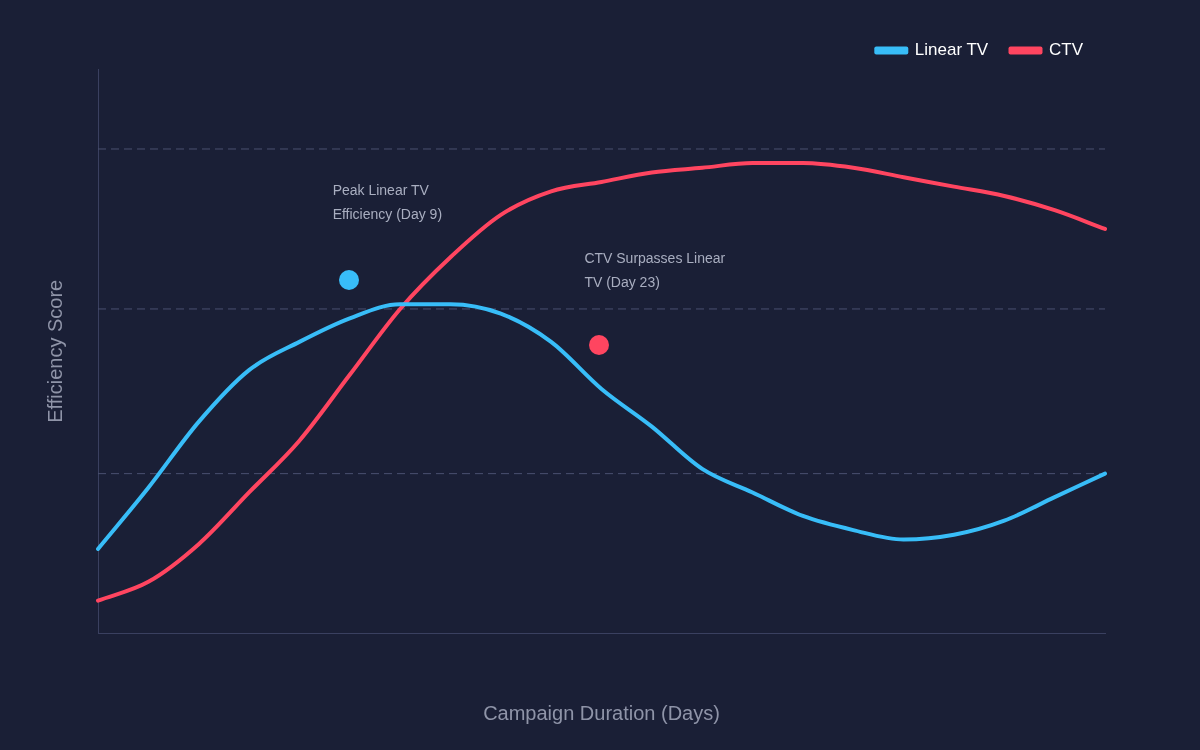 This screenshot has width=1200, height=750. What do you see at coordinates (951, 50) in the screenshot?
I see `legend-label: Linear TV` at bounding box center [951, 50].